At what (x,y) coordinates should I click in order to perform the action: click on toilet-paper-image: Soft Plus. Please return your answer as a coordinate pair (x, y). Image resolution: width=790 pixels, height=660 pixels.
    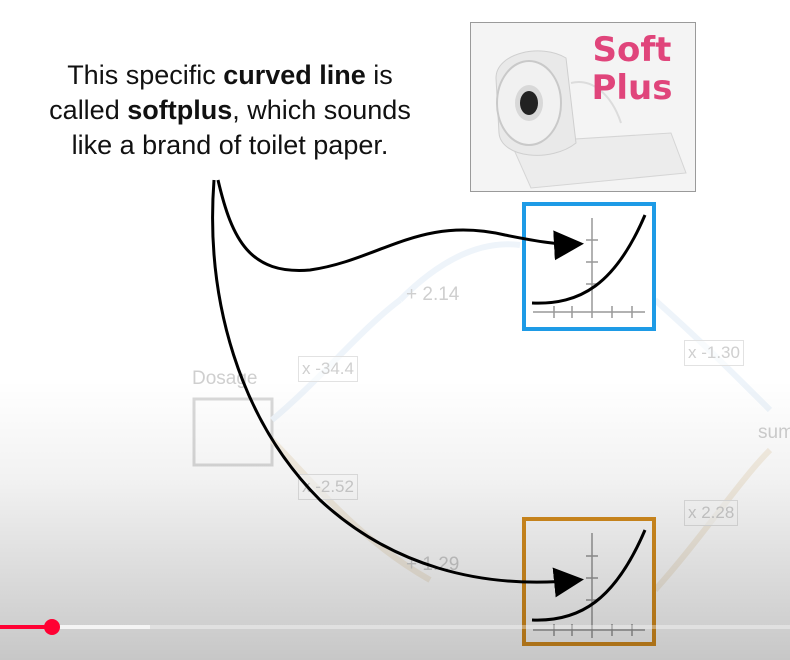
    Looking at the image, I should click on (583, 107).